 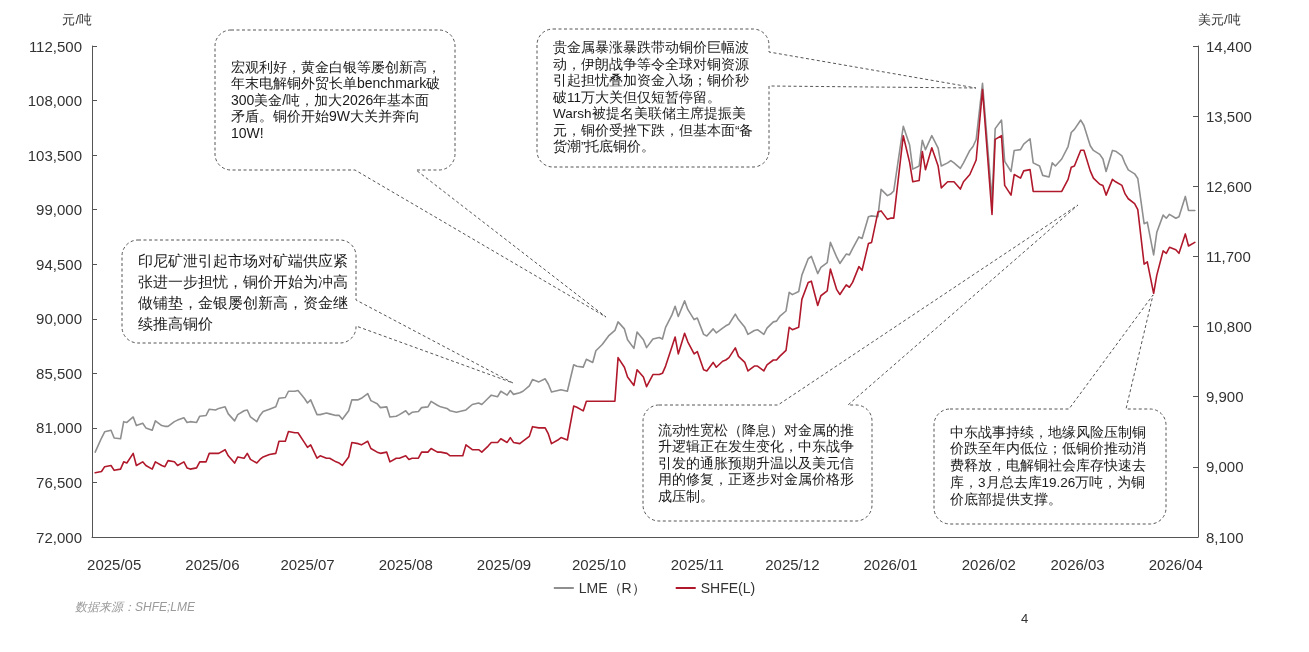 I want to click on y-tick-label: 103,500, so click(x=54, y=155).